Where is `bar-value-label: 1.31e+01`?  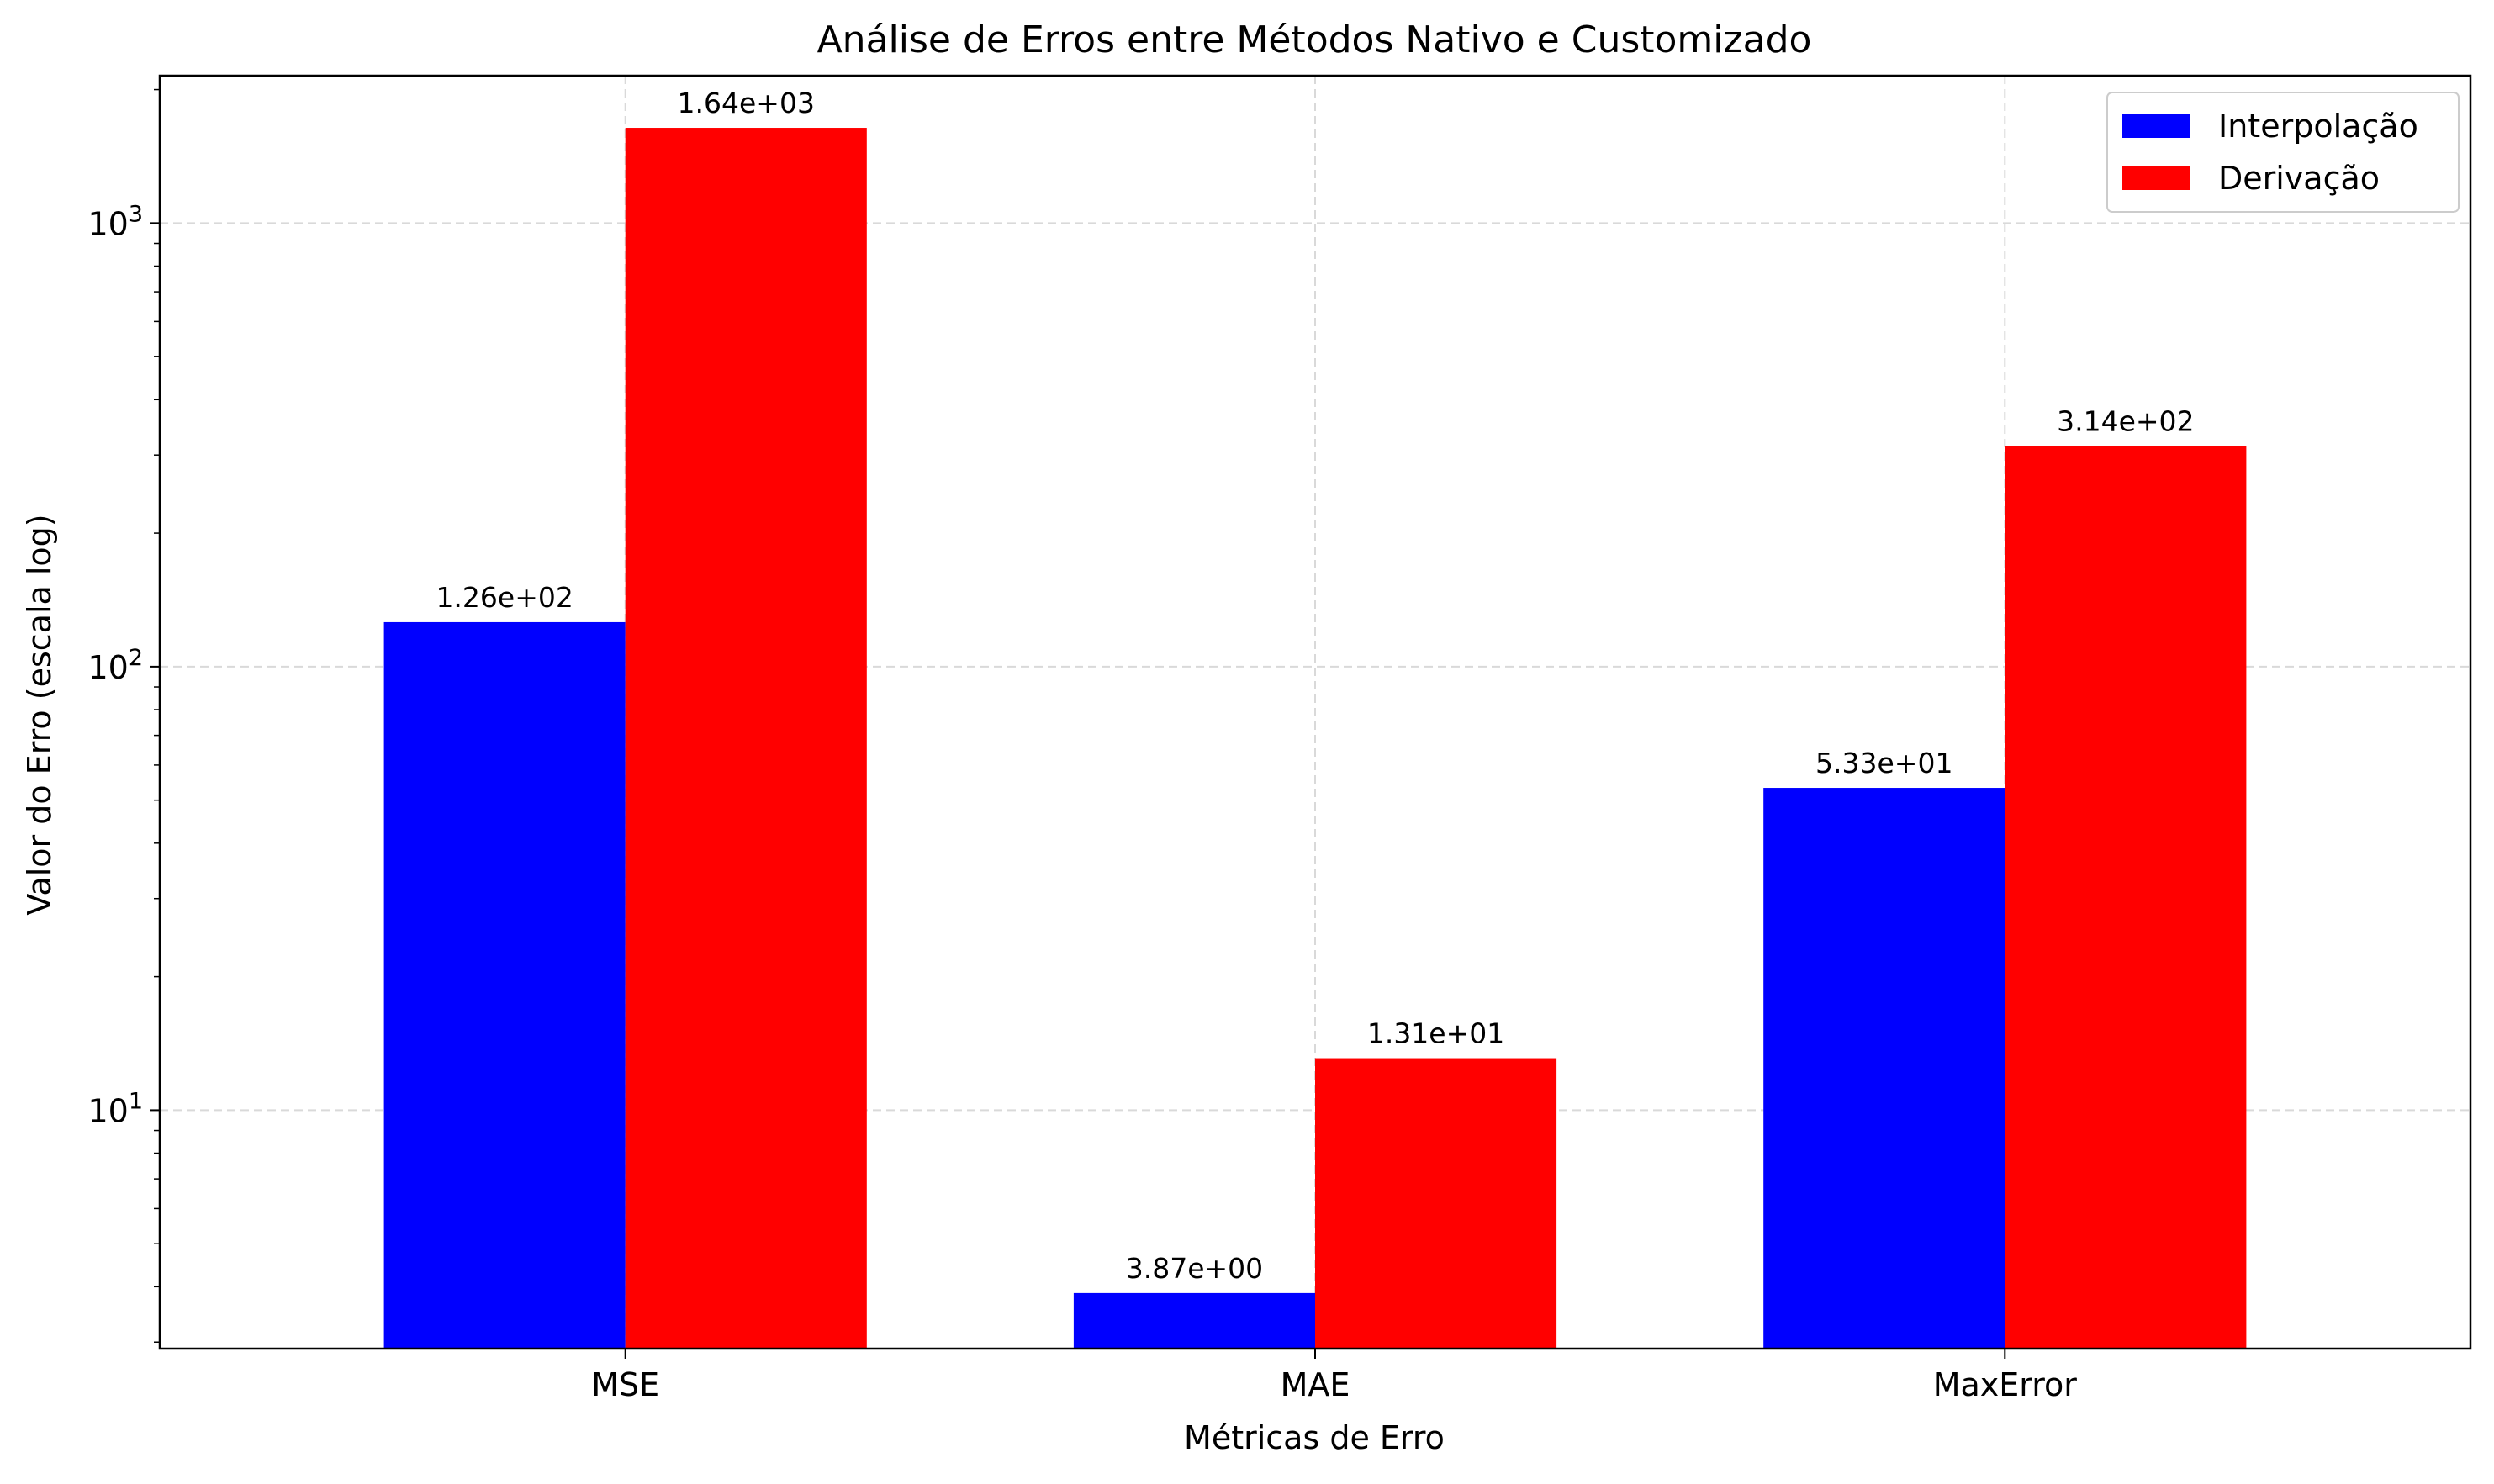 bar-value-label: 1.31e+01 is located at coordinates (1436, 1033).